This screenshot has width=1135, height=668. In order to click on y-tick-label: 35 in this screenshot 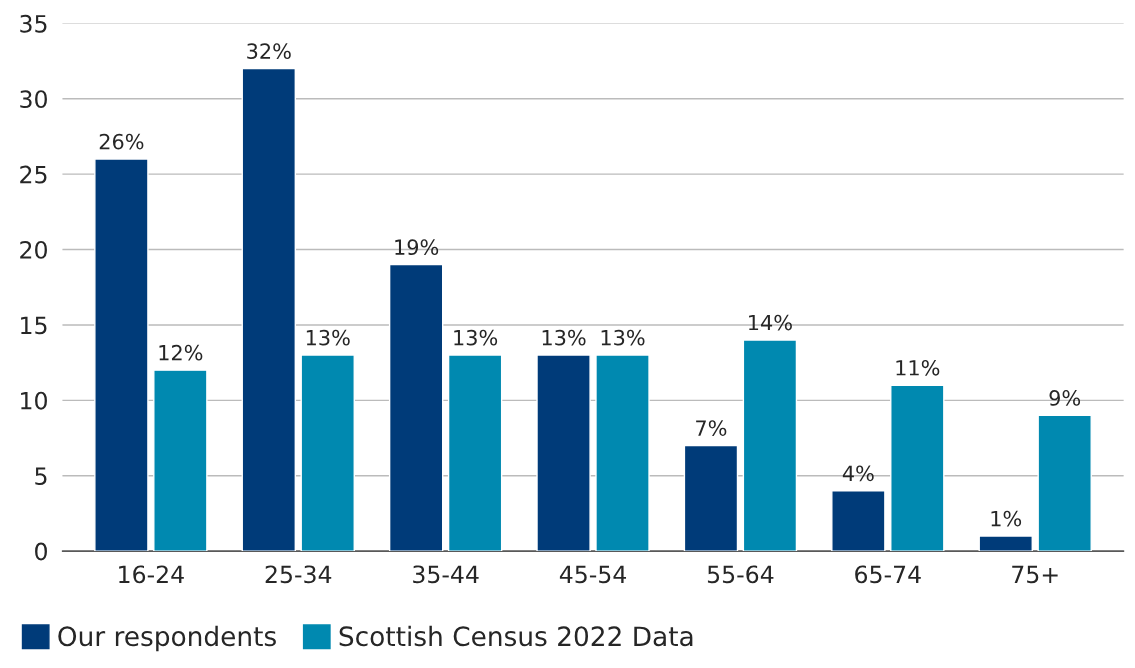, I will do `click(33, 23)`.